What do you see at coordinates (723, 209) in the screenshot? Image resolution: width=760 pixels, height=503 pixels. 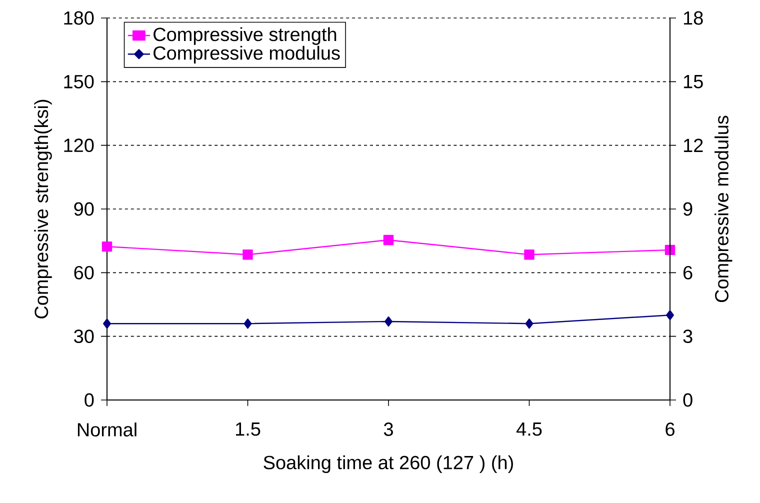 I see `y2-axis-title: Compressive modulus` at bounding box center [723, 209].